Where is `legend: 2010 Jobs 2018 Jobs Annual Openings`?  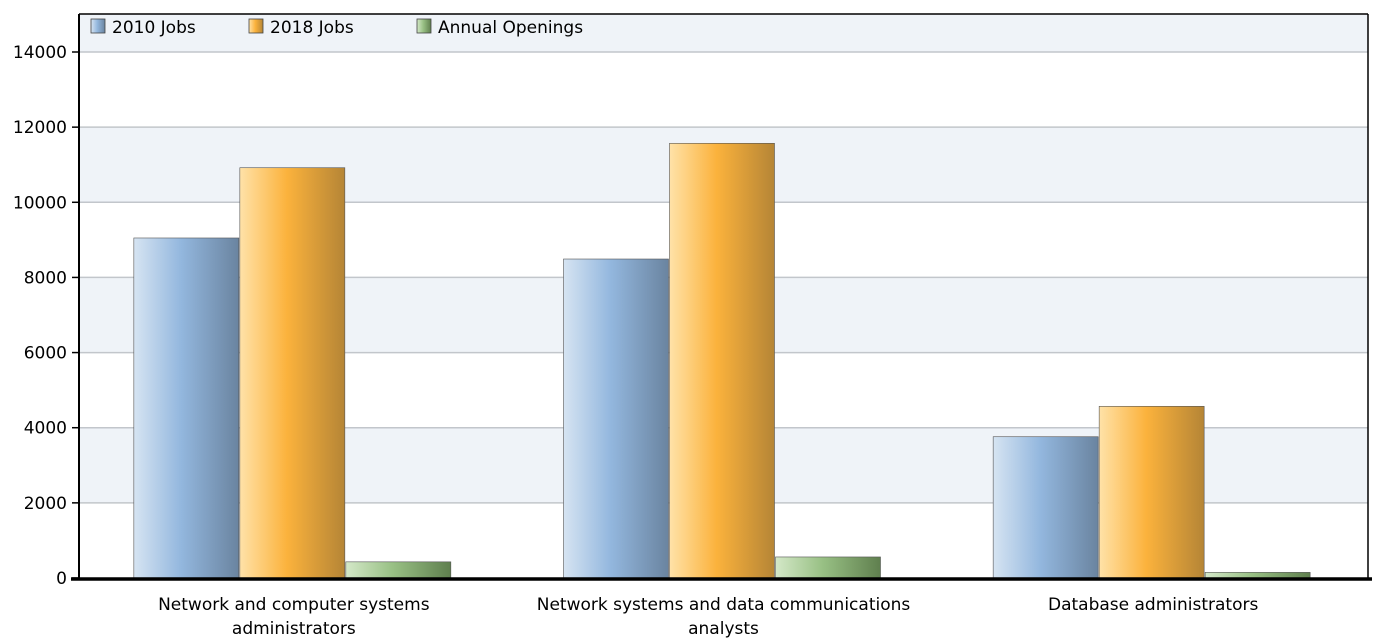 legend: 2010 Jobs 2018 Jobs Annual Openings is located at coordinates (336, 28).